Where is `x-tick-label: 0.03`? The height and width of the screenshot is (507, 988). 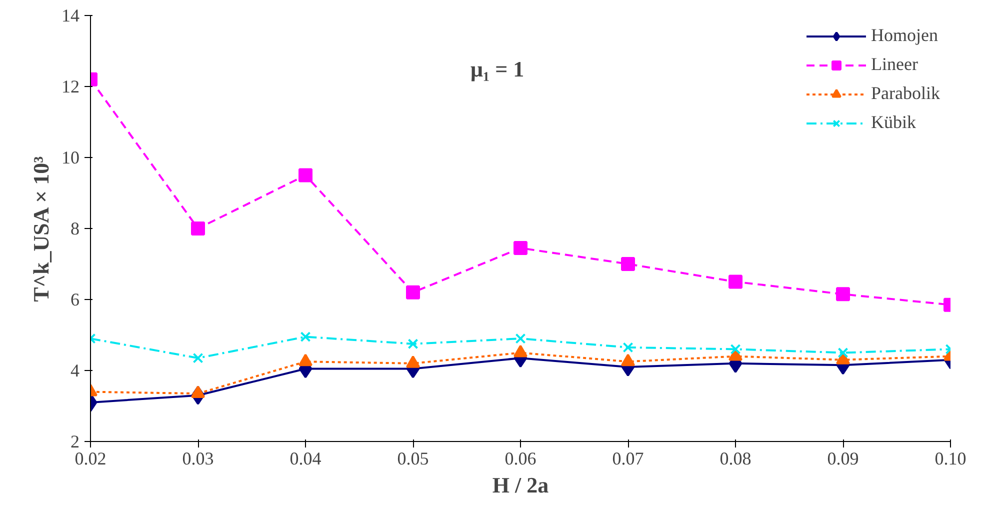
x-tick-label: 0.03 is located at coordinates (198, 458).